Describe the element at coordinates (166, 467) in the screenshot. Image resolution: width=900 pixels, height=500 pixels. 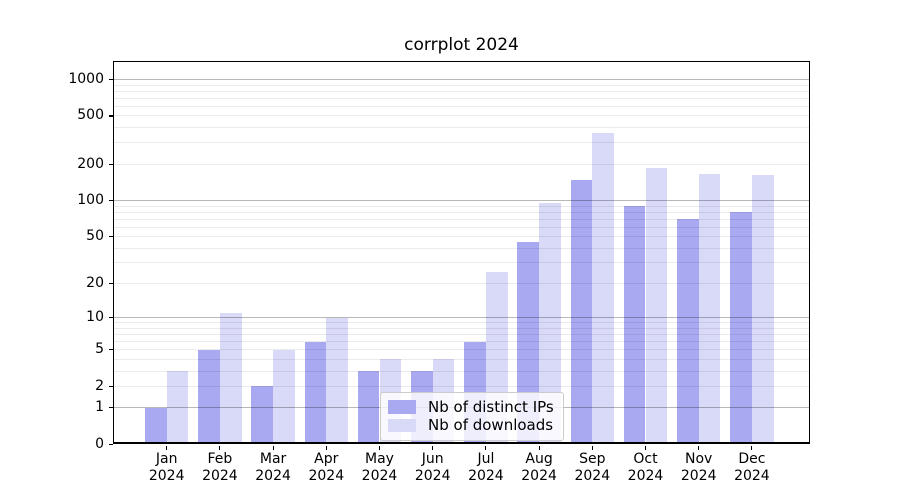
I see `x-tick-label: Jan 2024` at that location.